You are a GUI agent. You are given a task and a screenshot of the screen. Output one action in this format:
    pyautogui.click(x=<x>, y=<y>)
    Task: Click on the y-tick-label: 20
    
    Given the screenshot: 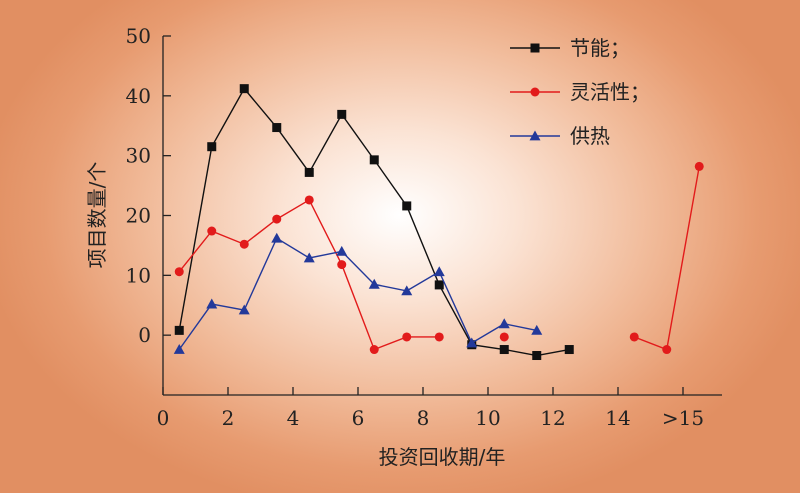 What is the action you would take?
    pyautogui.click(x=138, y=216)
    